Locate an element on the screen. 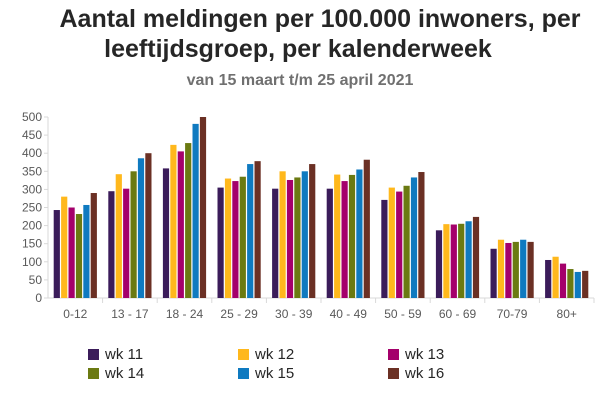  x-tick-label: 60 - 69 is located at coordinates (458, 314).